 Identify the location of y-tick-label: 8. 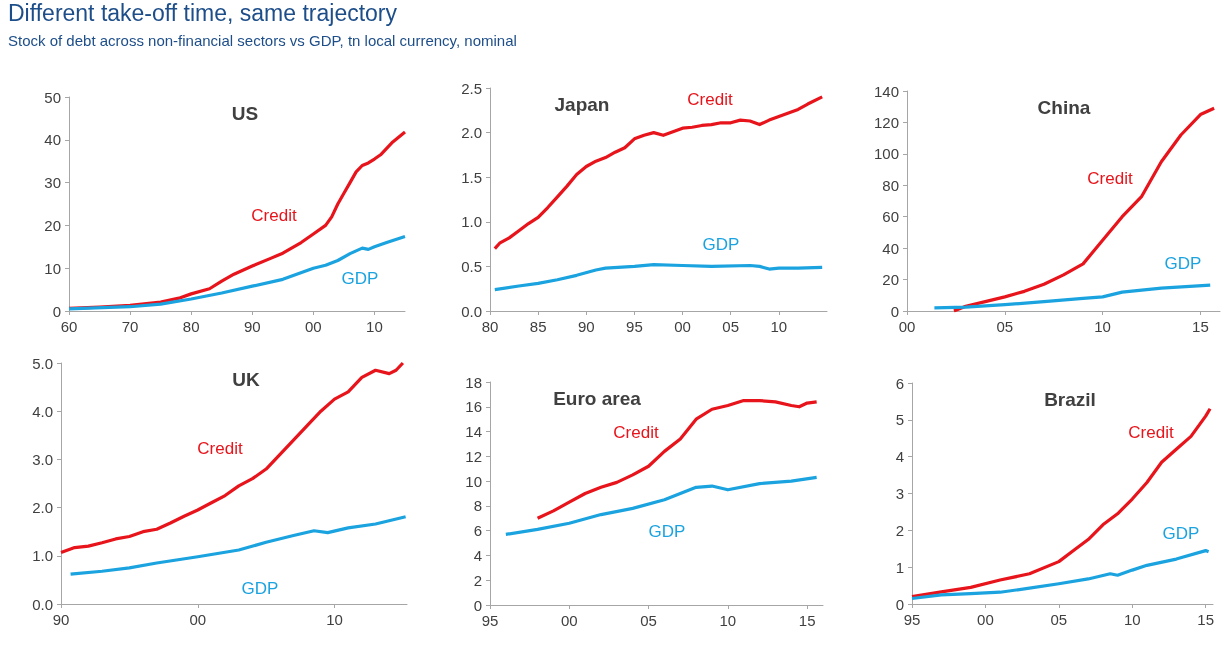
(477, 506).